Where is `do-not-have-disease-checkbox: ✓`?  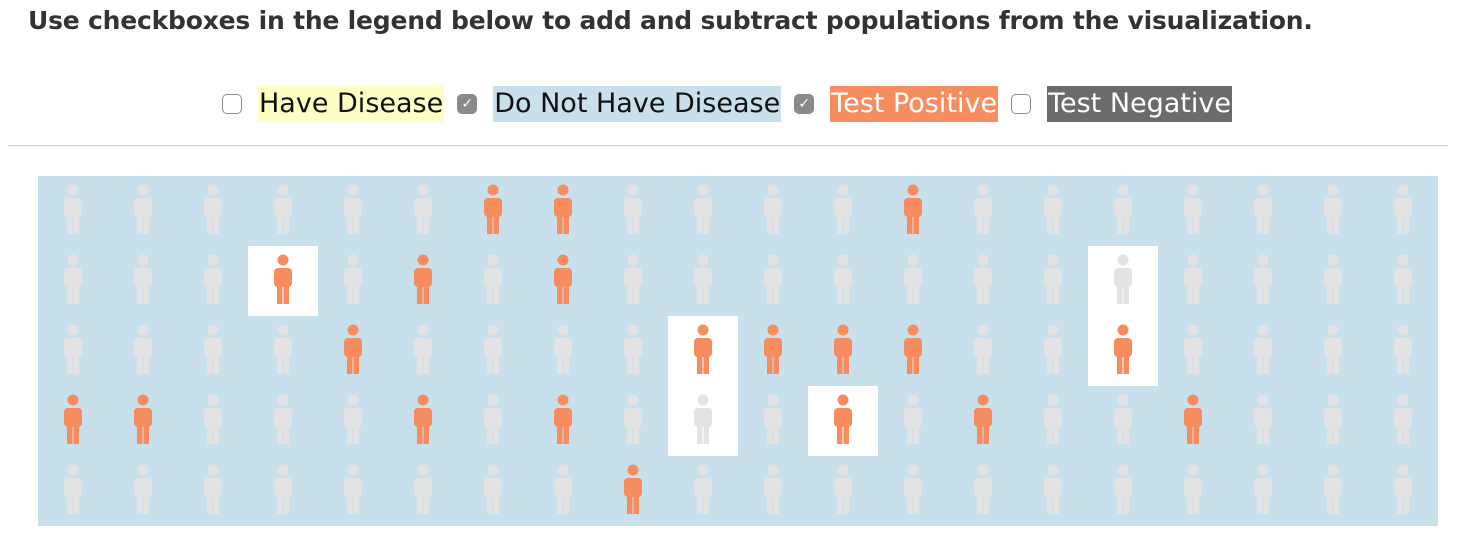 do-not-have-disease-checkbox: ✓ is located at coordinates (467, 104).